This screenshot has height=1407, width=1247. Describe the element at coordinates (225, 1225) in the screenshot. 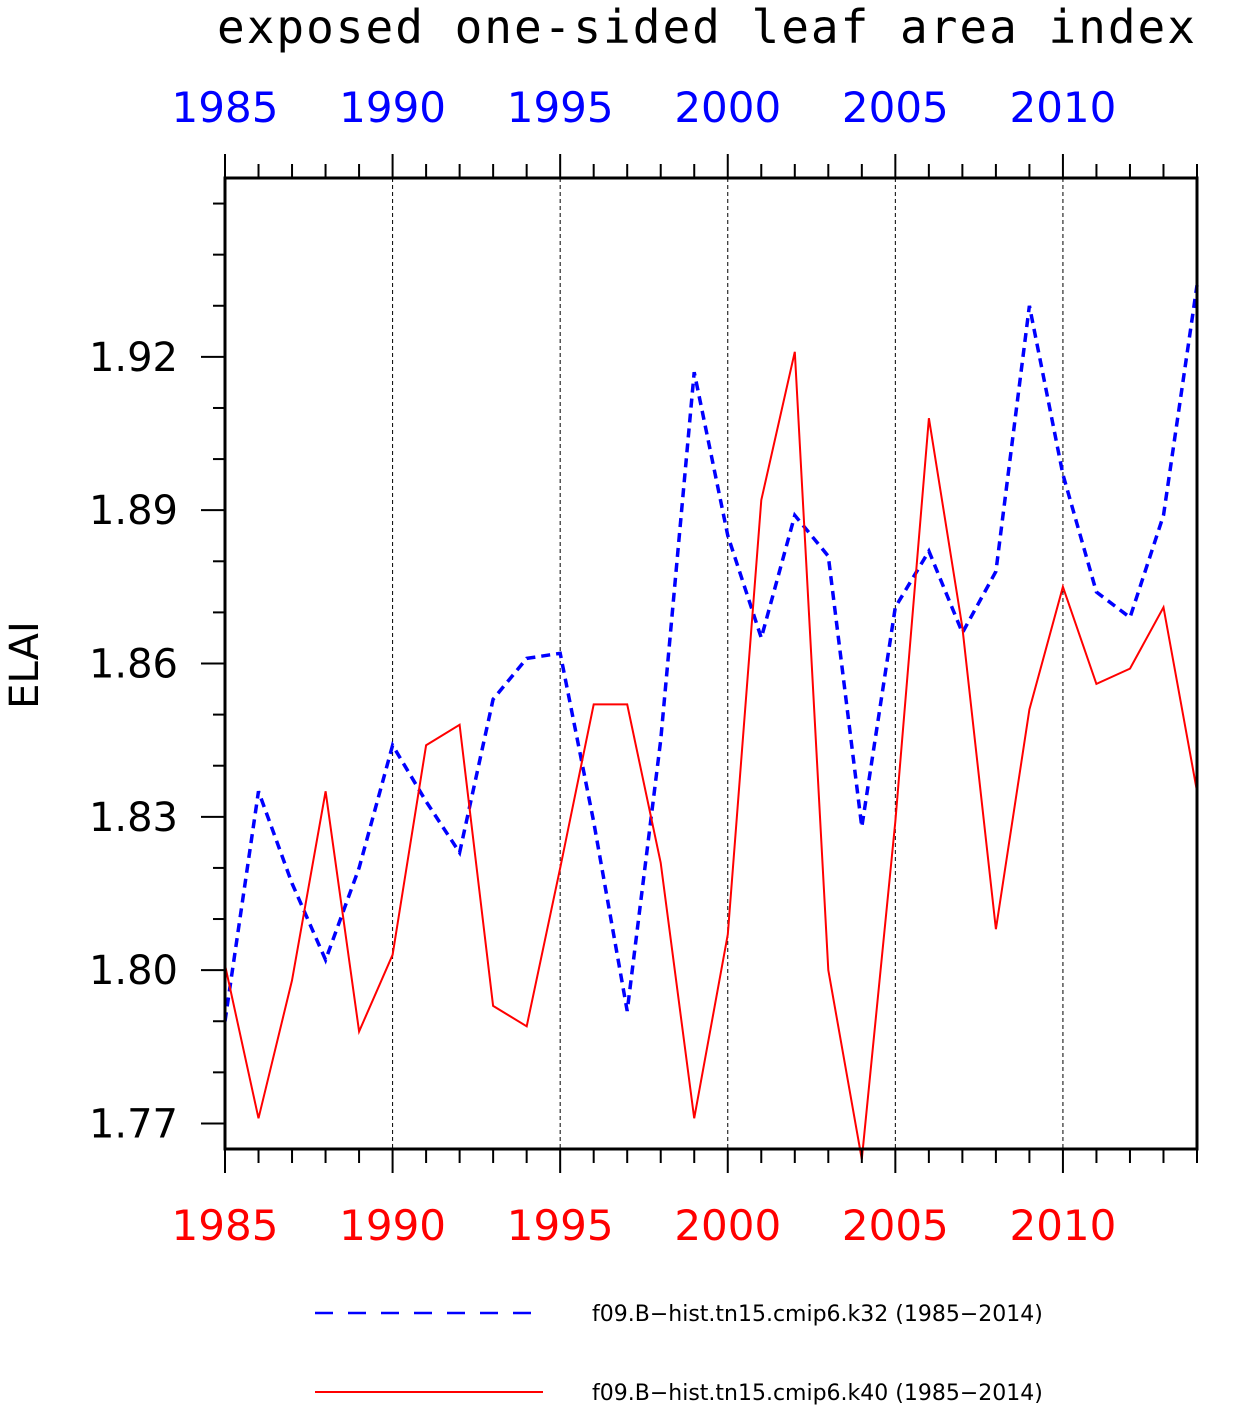

I see `x-bottom-tick-label: 1985` at that location.